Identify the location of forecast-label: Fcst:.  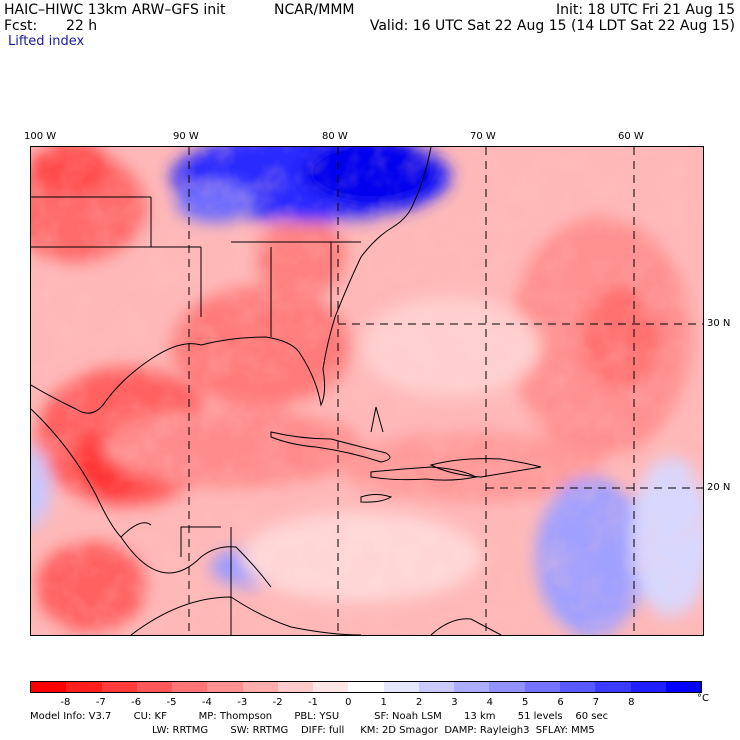
(21, 26).